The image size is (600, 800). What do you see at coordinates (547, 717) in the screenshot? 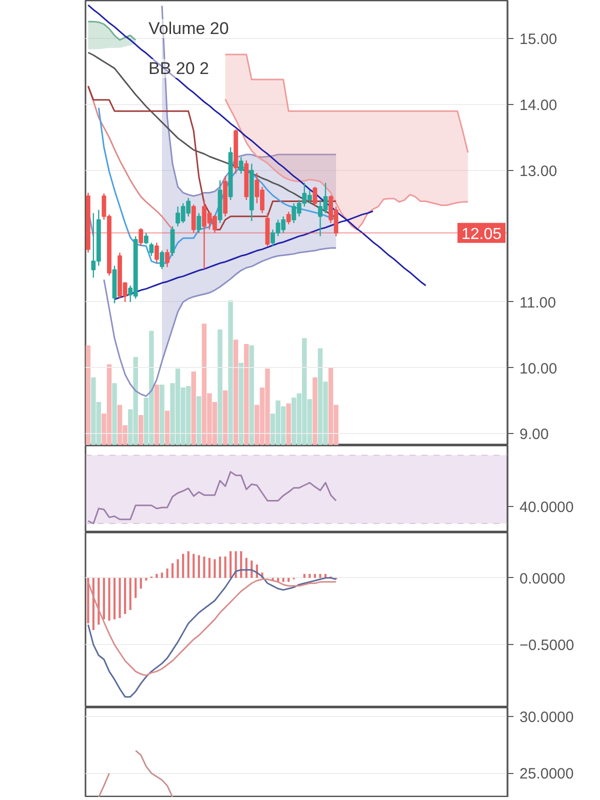
I see `y-tick-label: 30.0000` at bounding box center [547, 717].